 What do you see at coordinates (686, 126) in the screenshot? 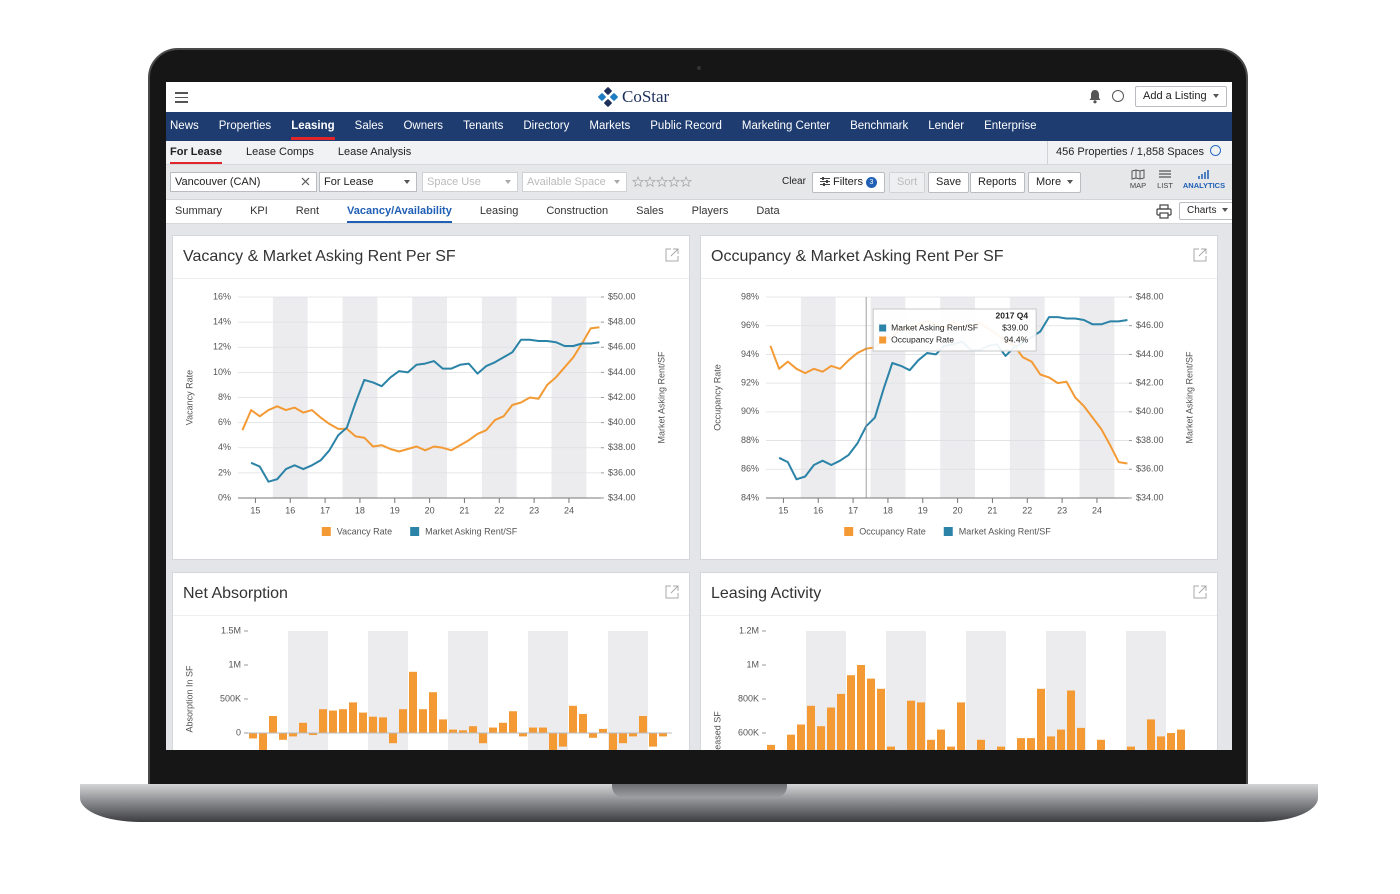
I see `nav-item: Public Record` at bounding box center [686, 126].